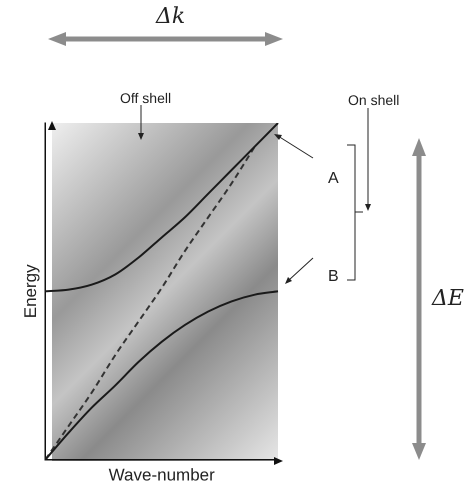 Image resolution: width=473 pixels, height=500 pixels. I want to click on text: Δk, so click(171, 16).